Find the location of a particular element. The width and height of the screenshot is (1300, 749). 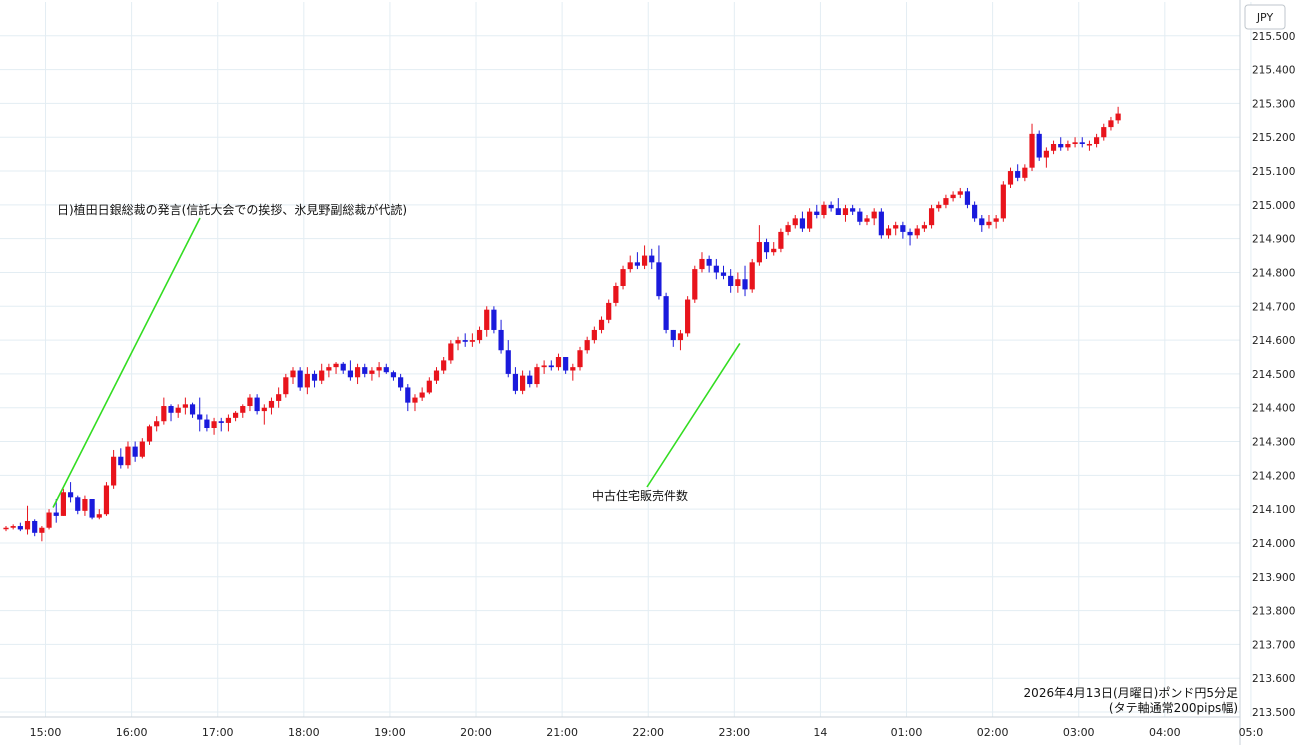

x-tick-label: 14 is located at coordinates (820, 732).